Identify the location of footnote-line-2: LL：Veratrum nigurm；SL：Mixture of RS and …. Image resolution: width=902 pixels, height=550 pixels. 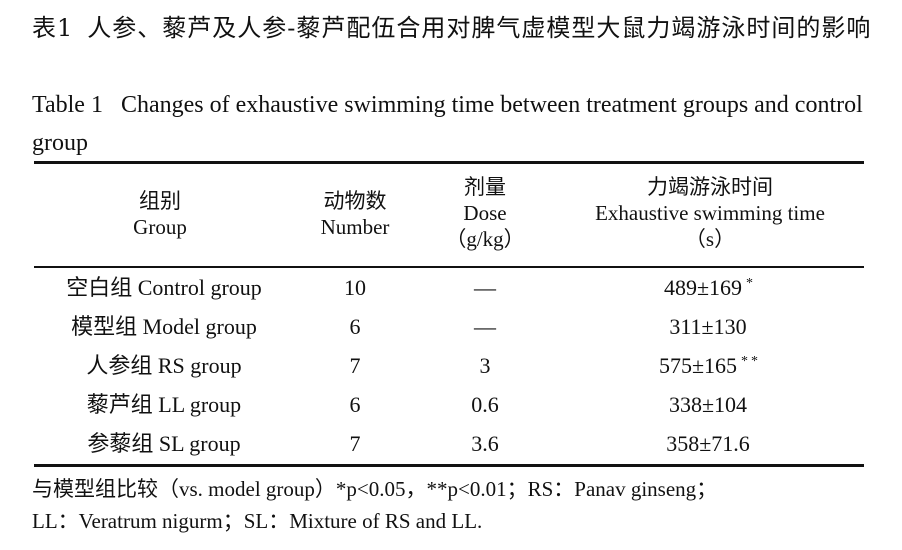
(257, 521).